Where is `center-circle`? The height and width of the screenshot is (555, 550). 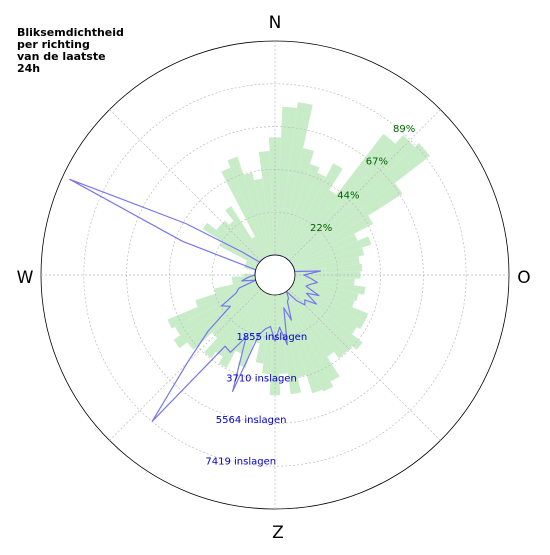 center-circle is located at coordinates (275, 275).